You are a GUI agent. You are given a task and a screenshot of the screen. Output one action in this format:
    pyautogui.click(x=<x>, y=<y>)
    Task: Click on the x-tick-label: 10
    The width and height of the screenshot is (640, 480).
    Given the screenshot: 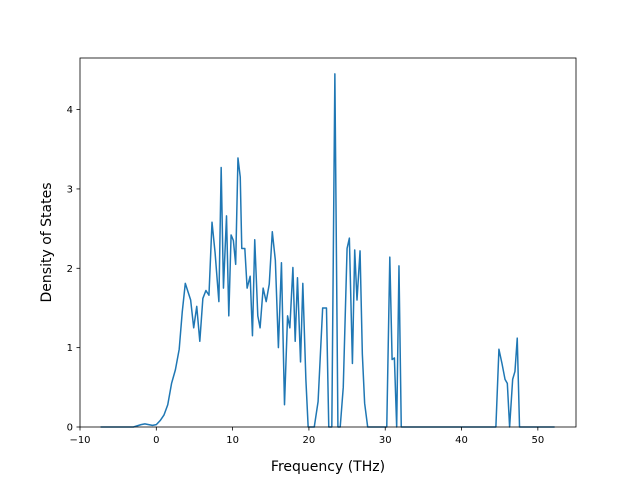 What is the action you would take?
    pyautogui.click(x=232, y=440)
    